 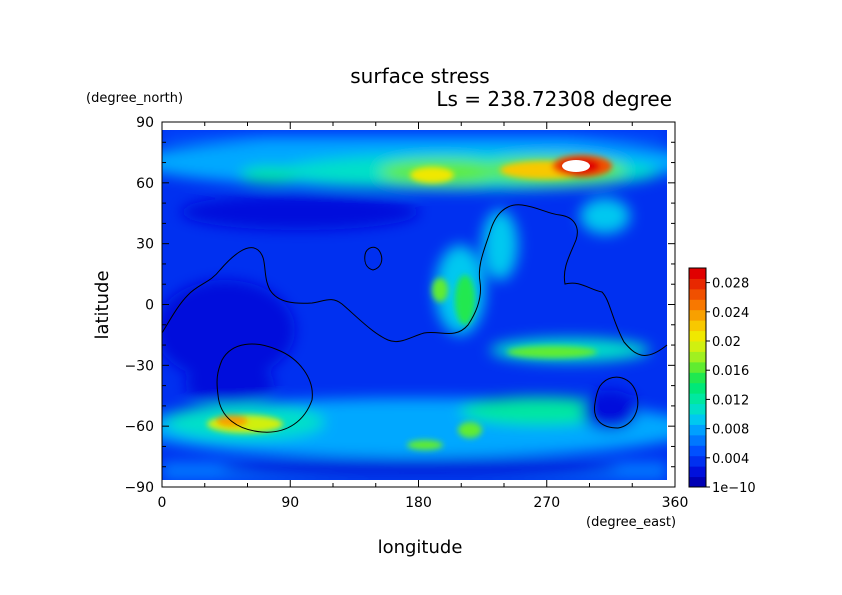 I want to click on y-units-label: (degree_north), so click(x=134, y=98).